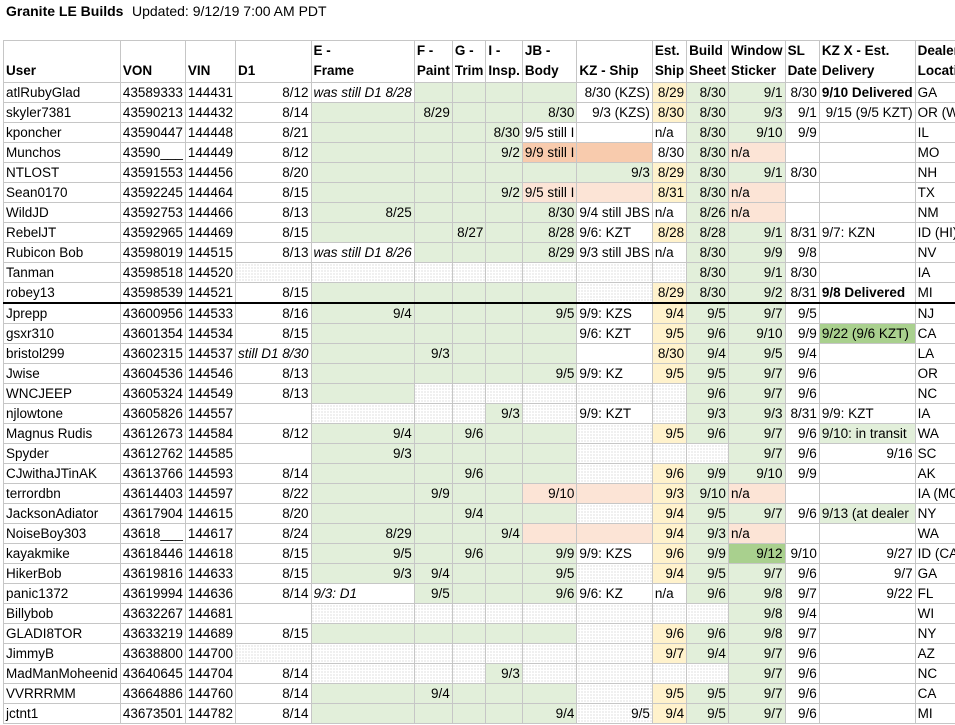 The image size is (955, 725). I want to click on cell-vin: 144469, so click(210, 232).